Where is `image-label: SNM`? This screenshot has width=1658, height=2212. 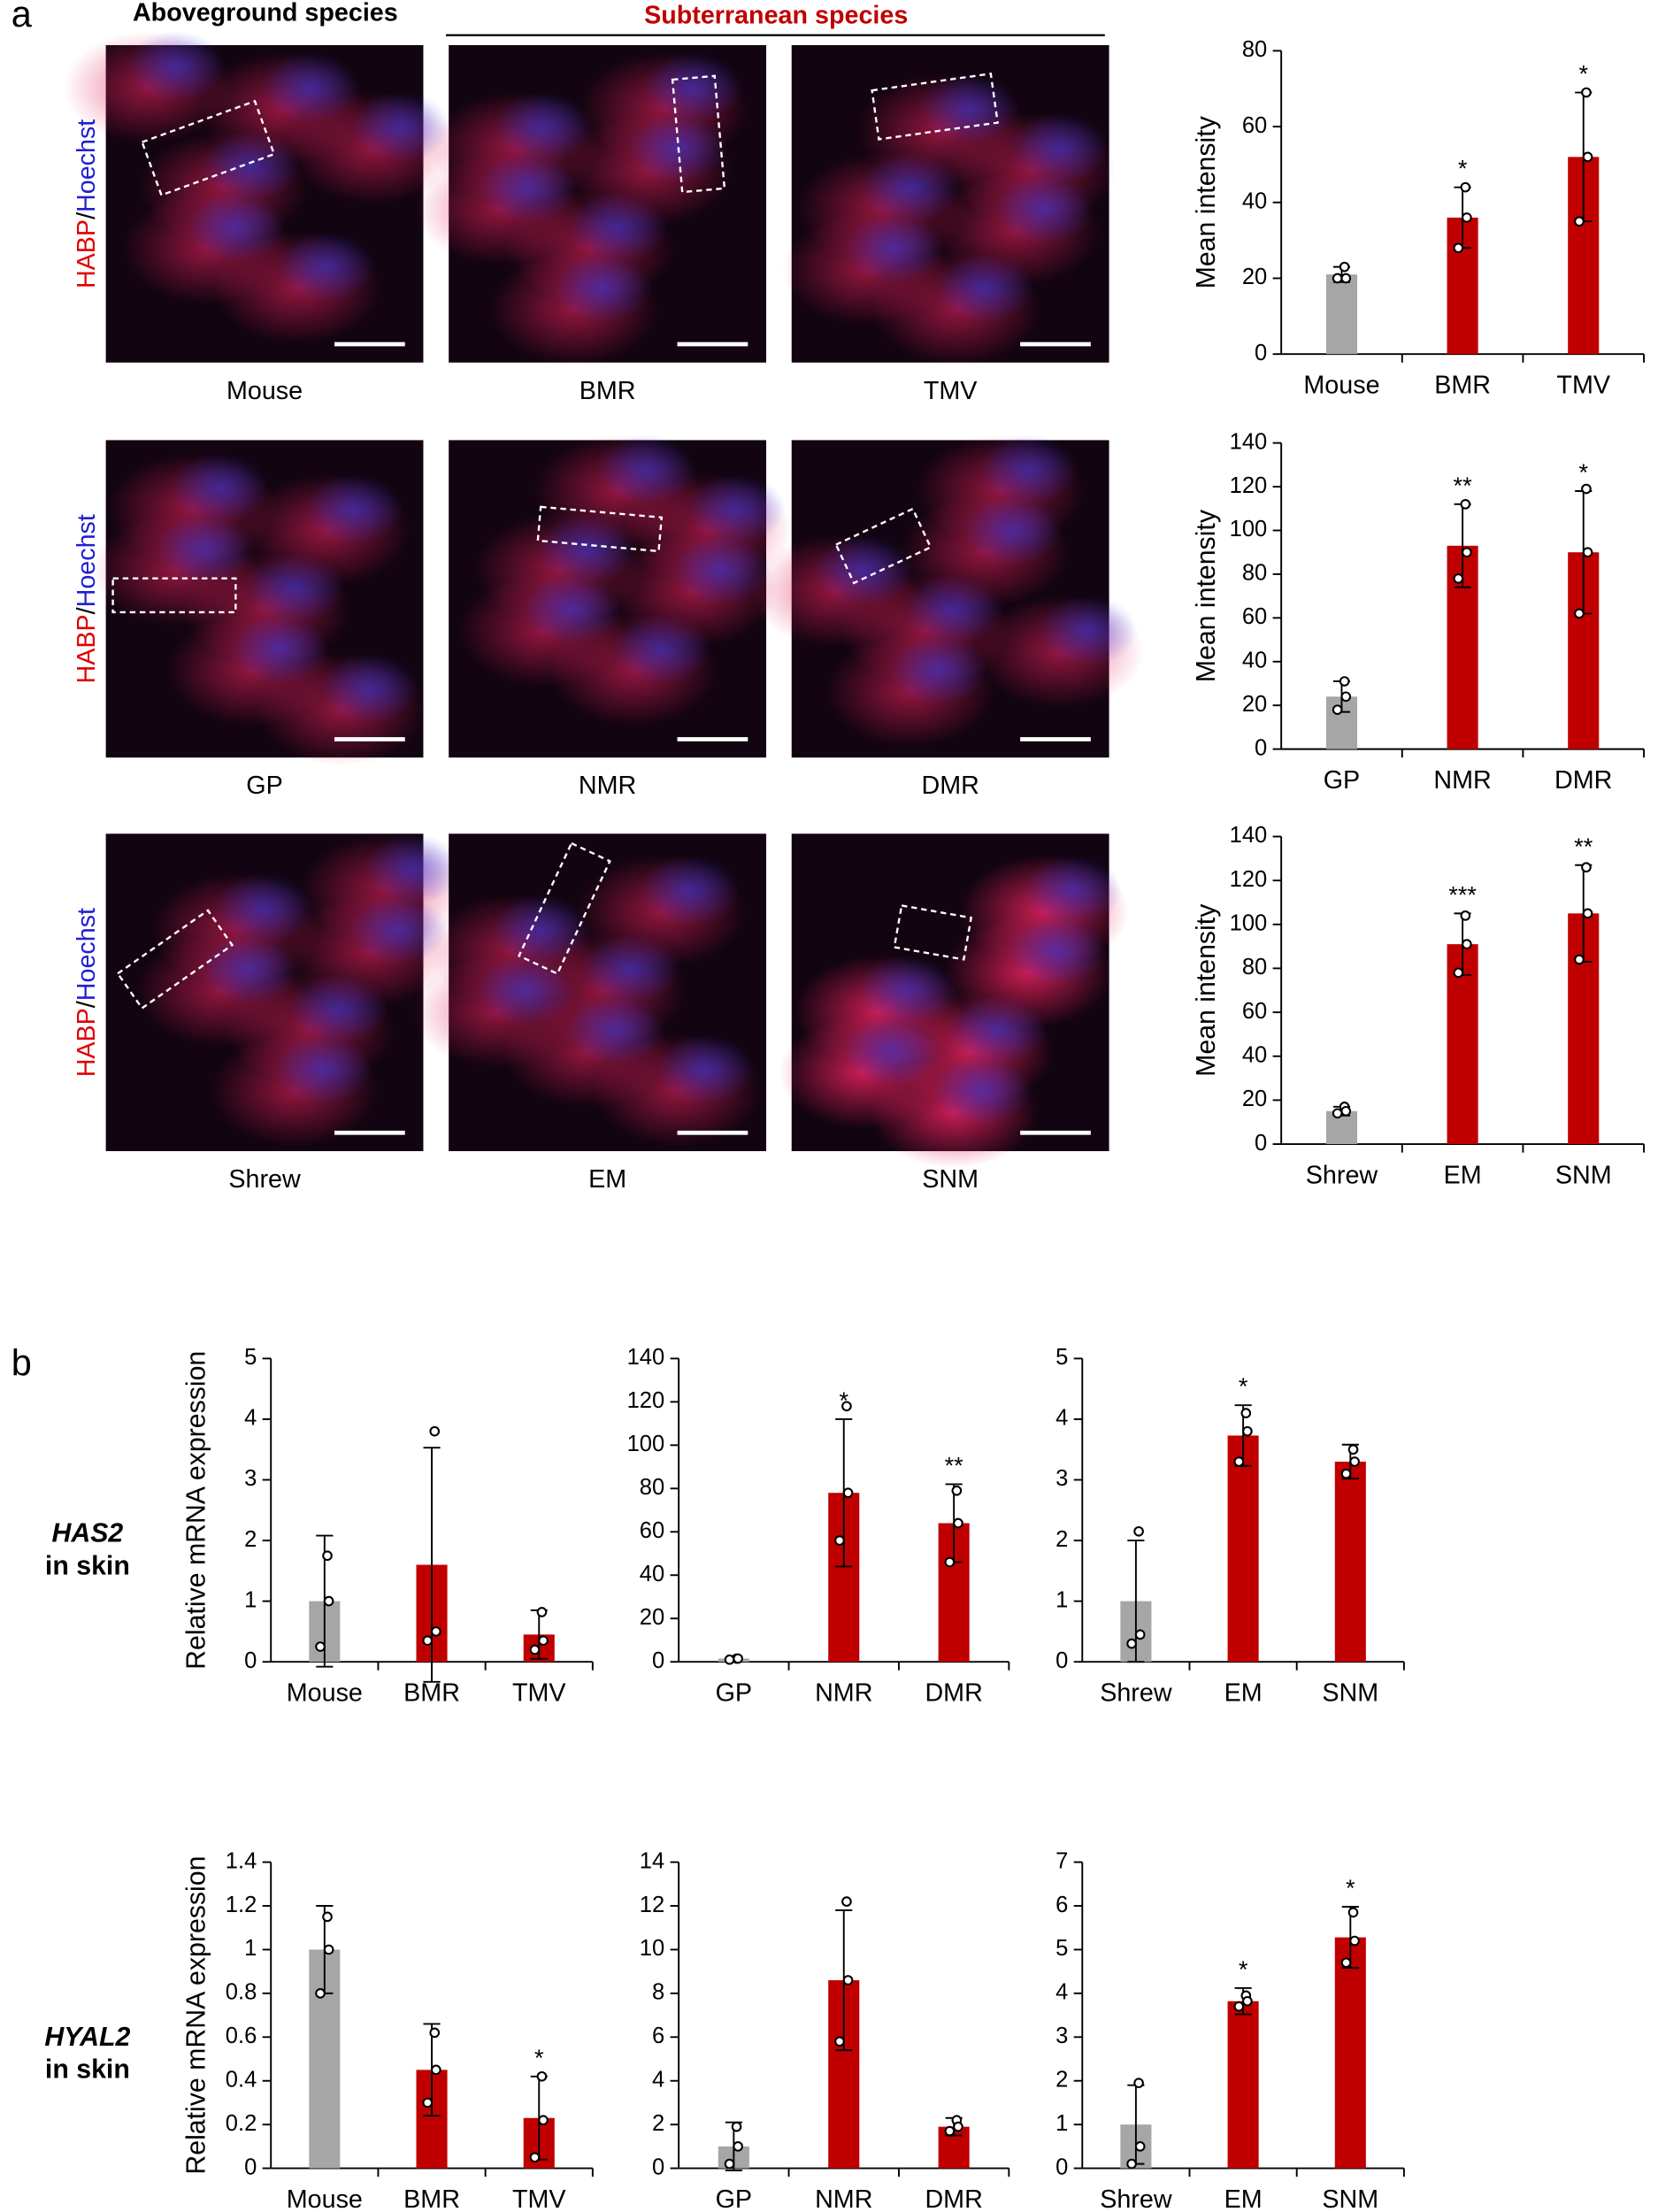
image-label: SNM is located at coordinates (951, 1180).